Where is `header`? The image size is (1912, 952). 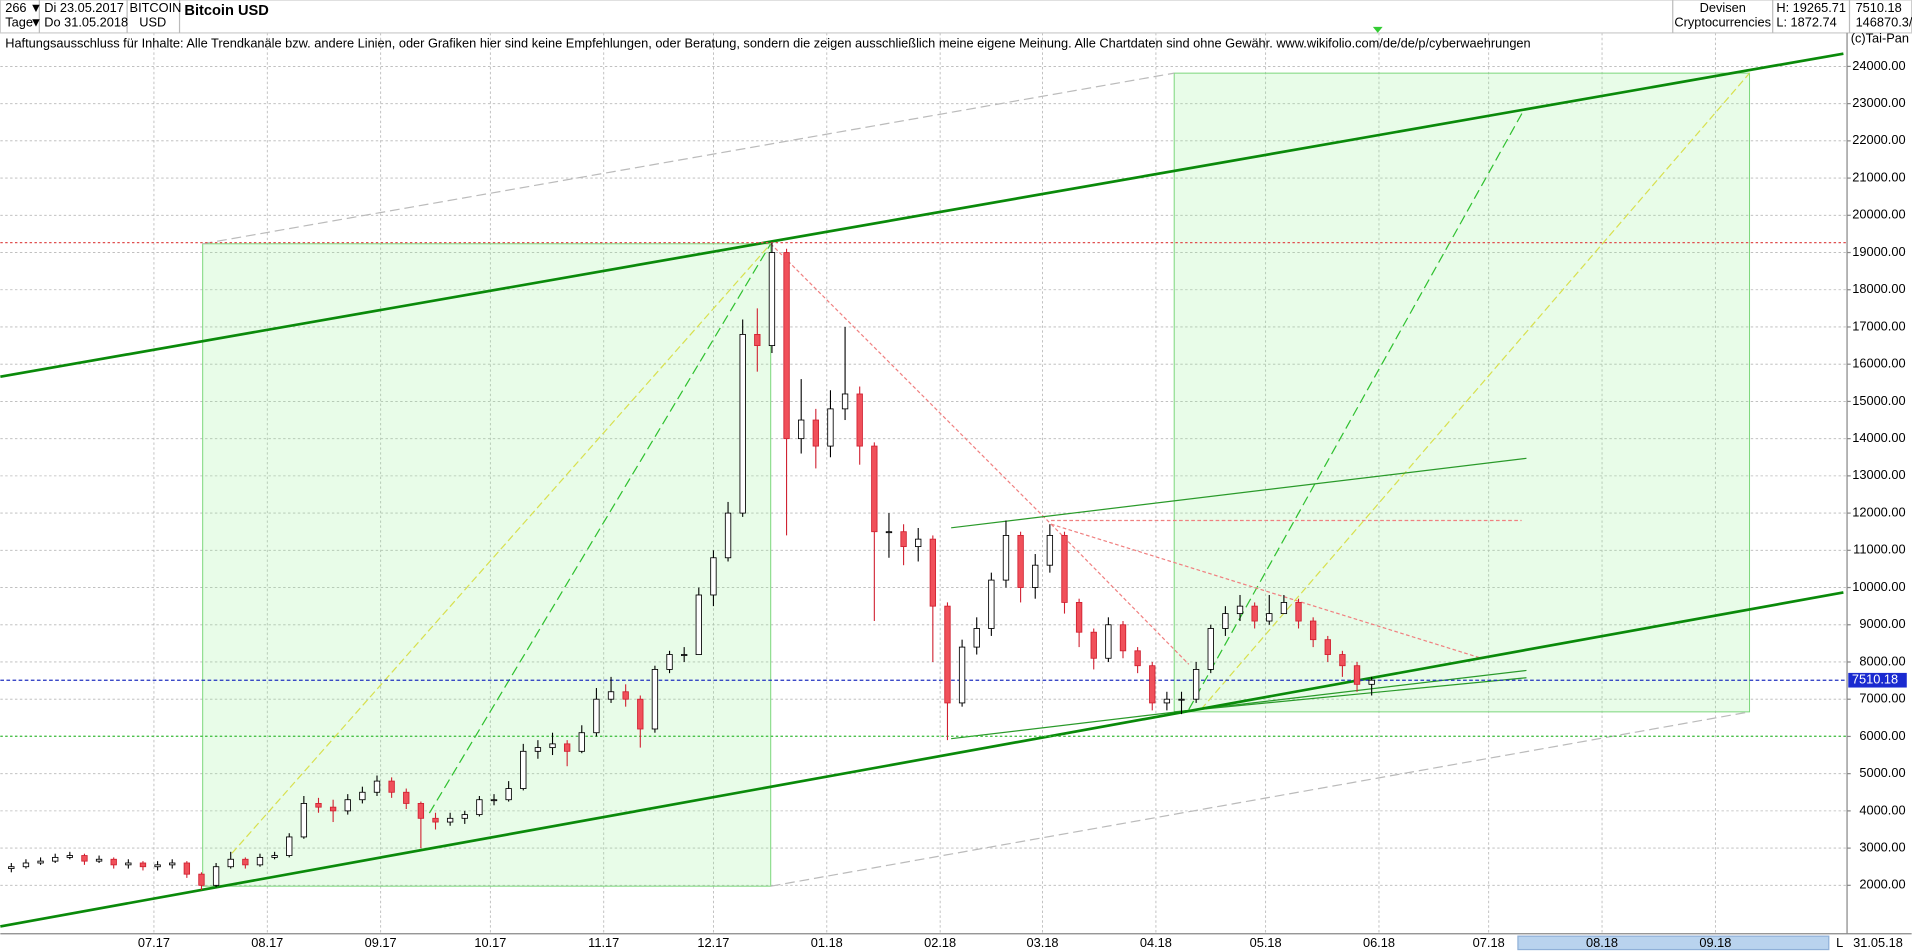
header is located at coordinates (956, 17).